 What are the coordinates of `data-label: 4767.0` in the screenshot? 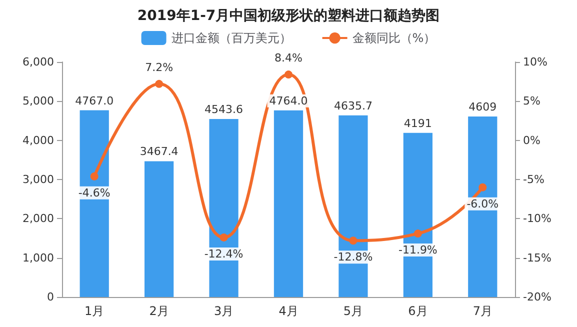 It's located at (94, 101).